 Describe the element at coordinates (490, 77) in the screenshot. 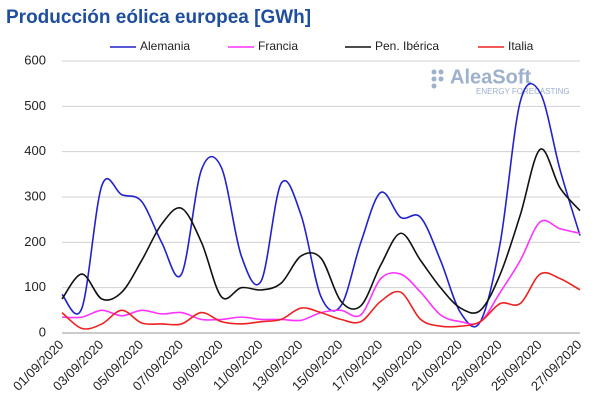

I see `logo-name: AleaSoft` at that location.